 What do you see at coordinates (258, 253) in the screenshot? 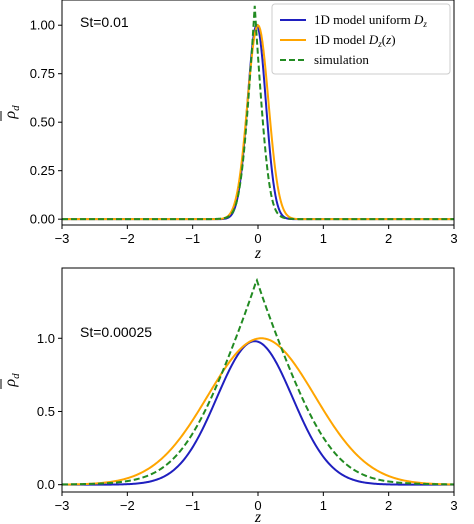
I see `top-xlabel: z` at bounding box center [258, 253].